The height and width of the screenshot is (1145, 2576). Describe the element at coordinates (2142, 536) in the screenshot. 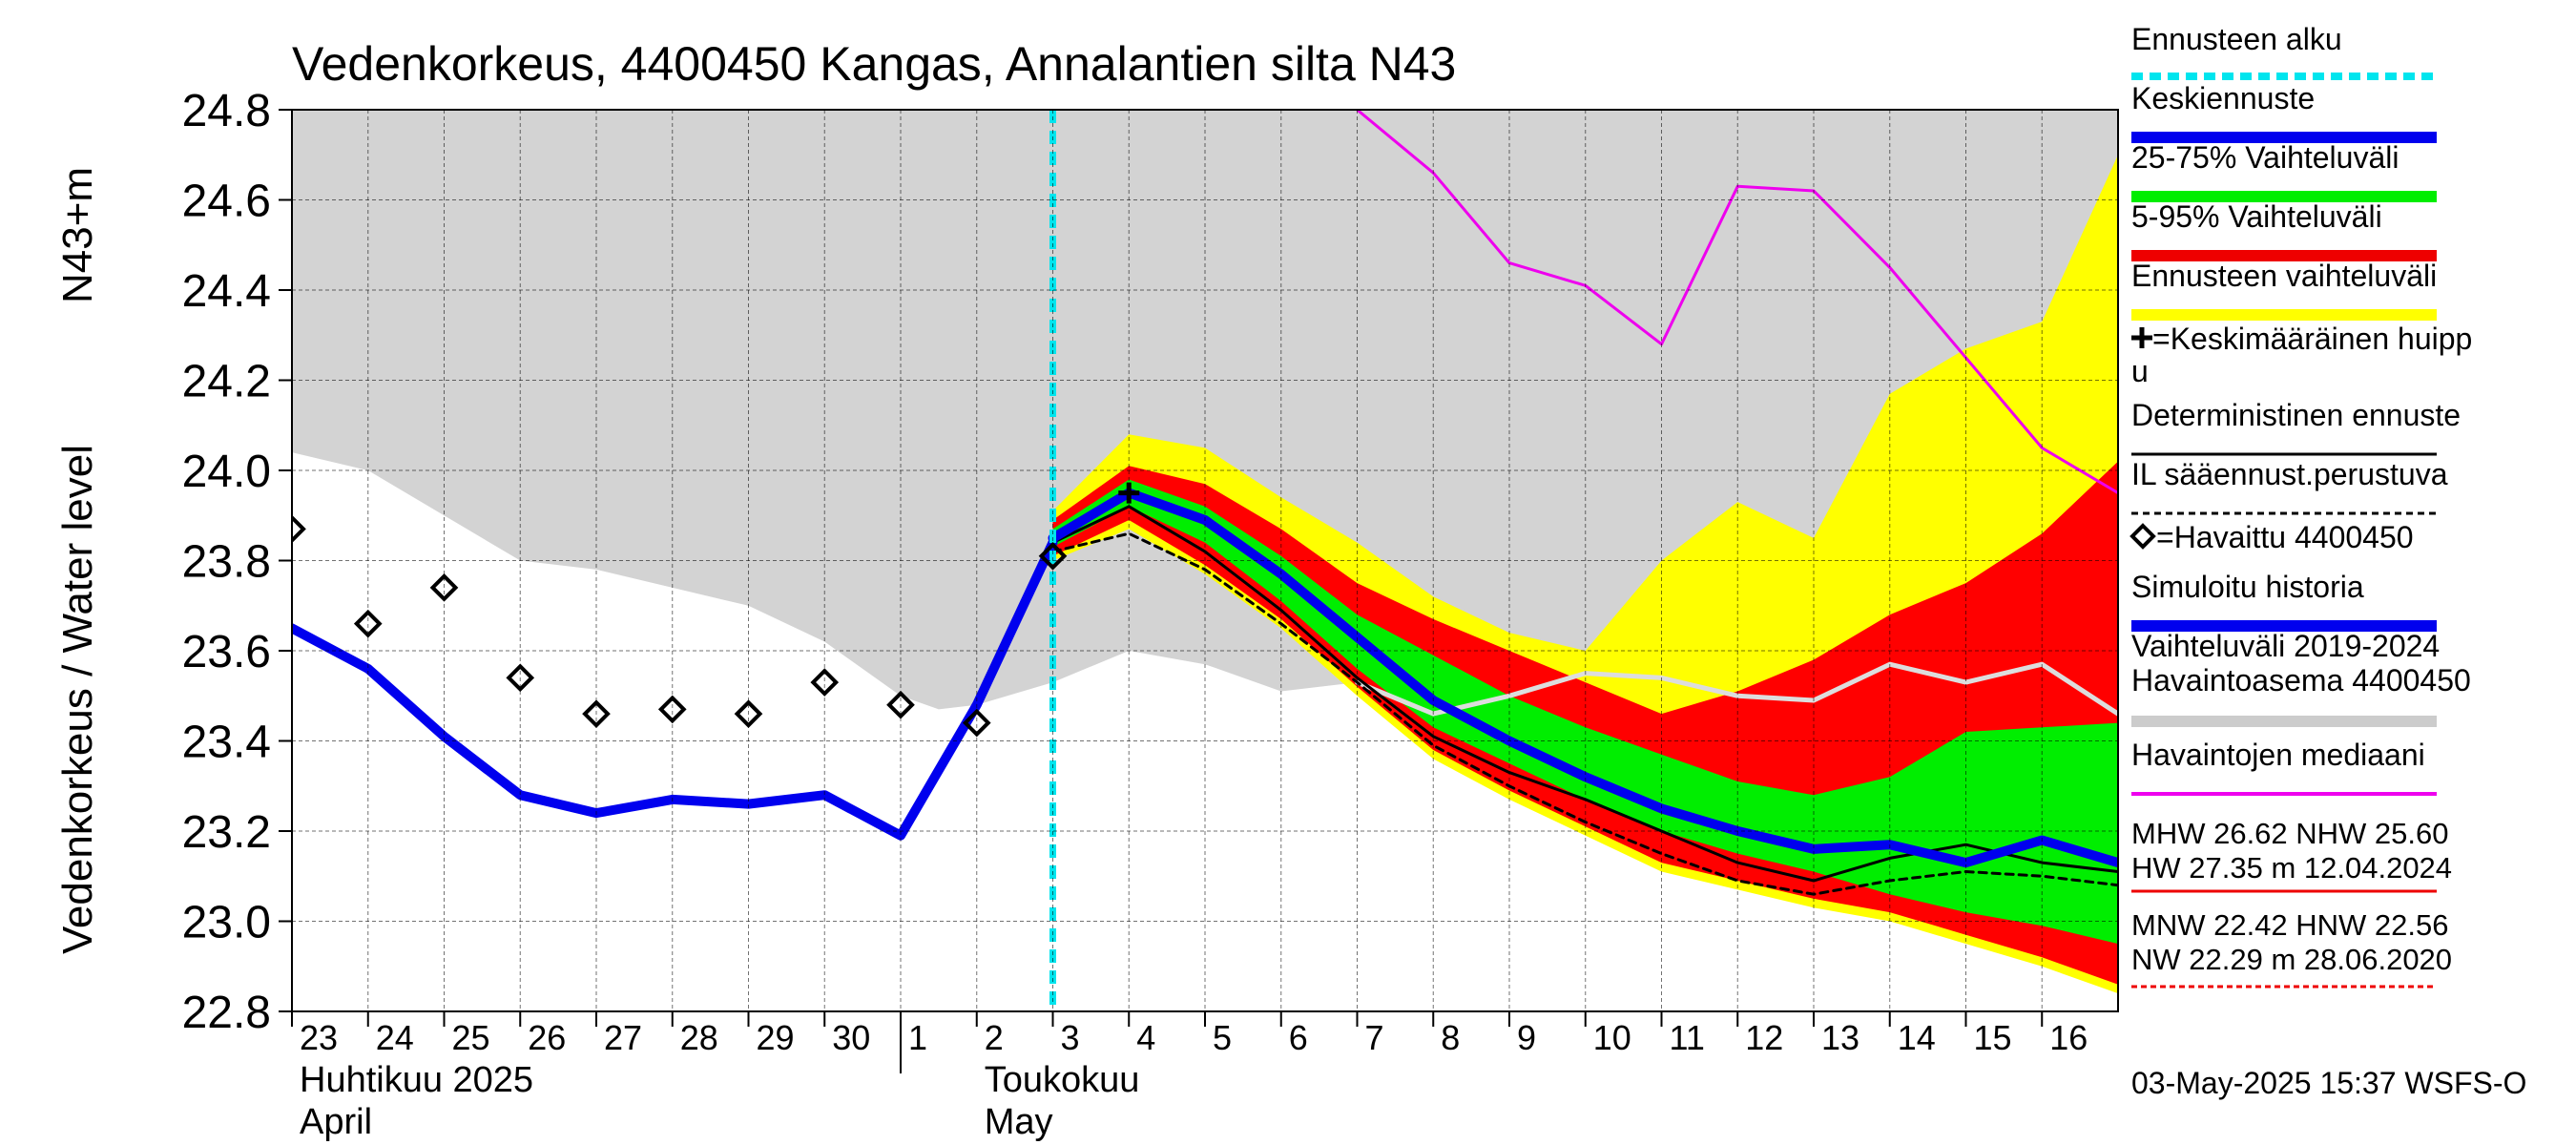

I see `legend-diamond-symbol` at that location.